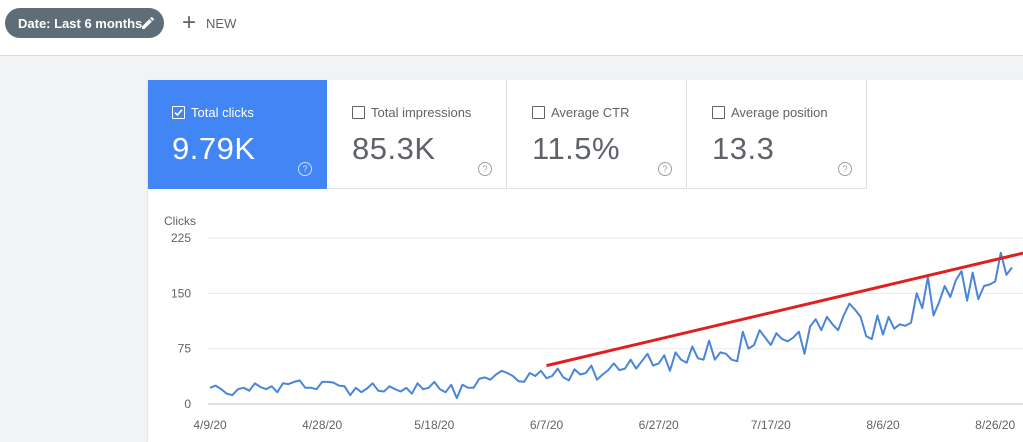 The image size is (1023, 442). What do you see at coordinates (221, 23) in the screenshot?
I see `new-button-label: NEW` at bounding box center [221, 23].